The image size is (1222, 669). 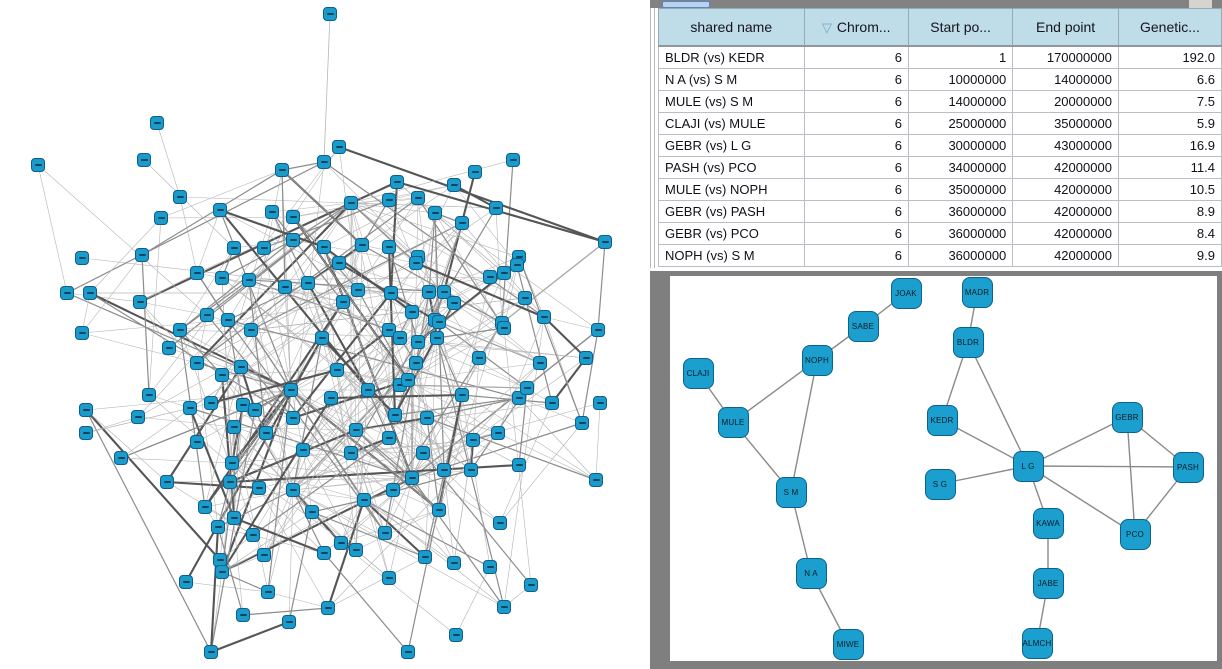 What do you see at coordinates (968, 342) in the screenshot?
I see `node-bldr: BLDR` at bounding box center [968, 342].